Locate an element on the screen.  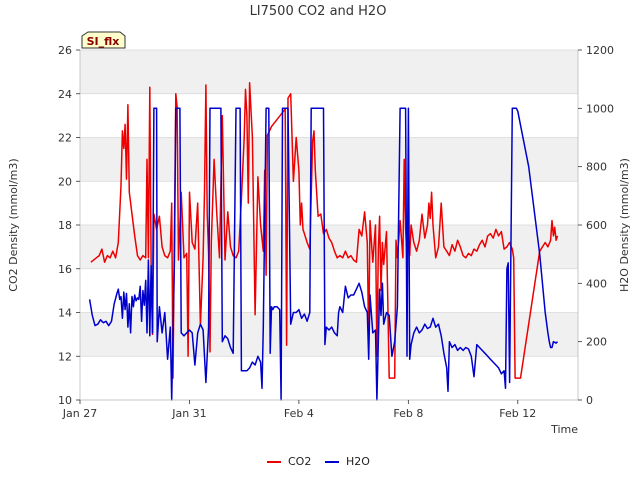
badge-box is located at coordinates (103, 40).